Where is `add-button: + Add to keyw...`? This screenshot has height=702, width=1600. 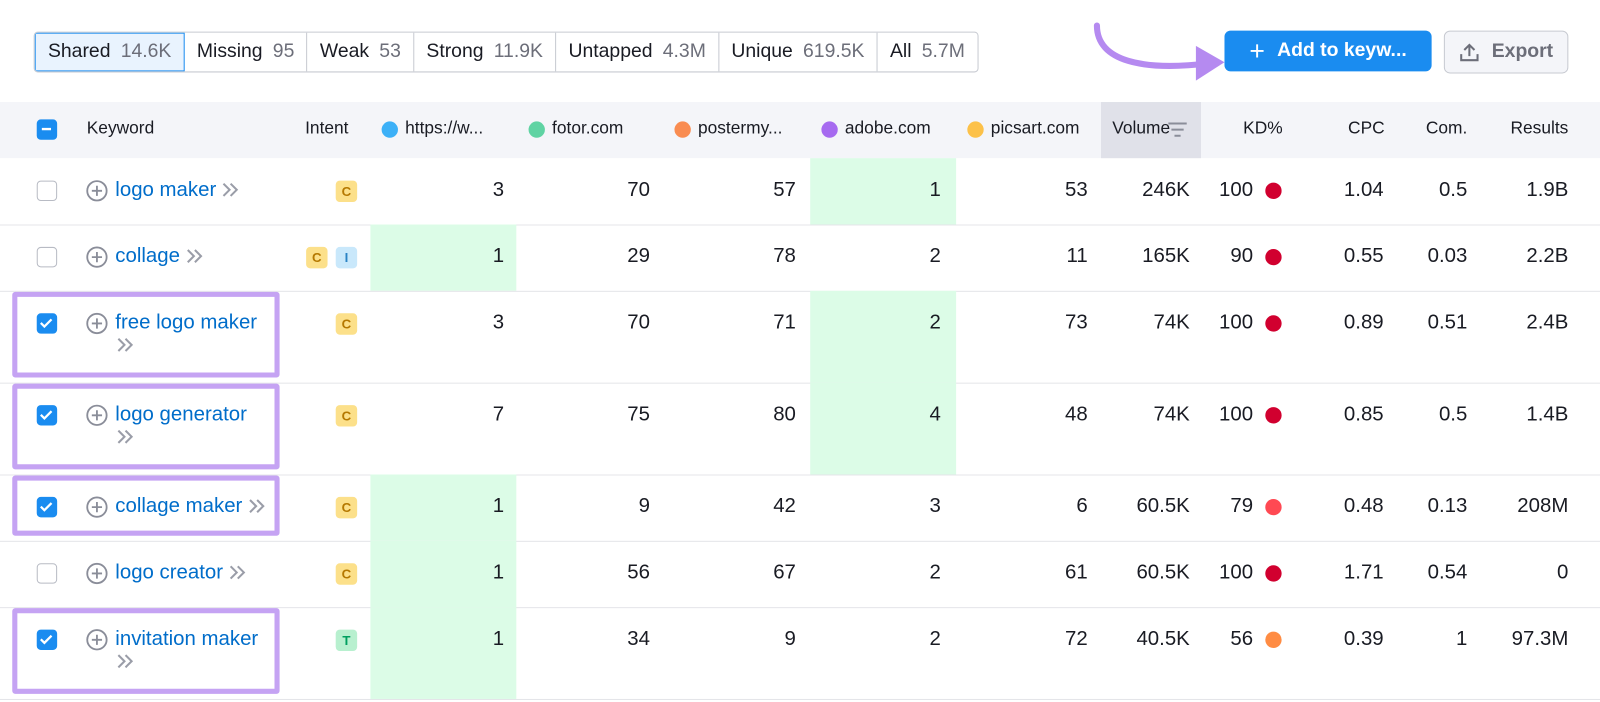 add-button: + Add to keyw... is located at coordinates (1328, 51).